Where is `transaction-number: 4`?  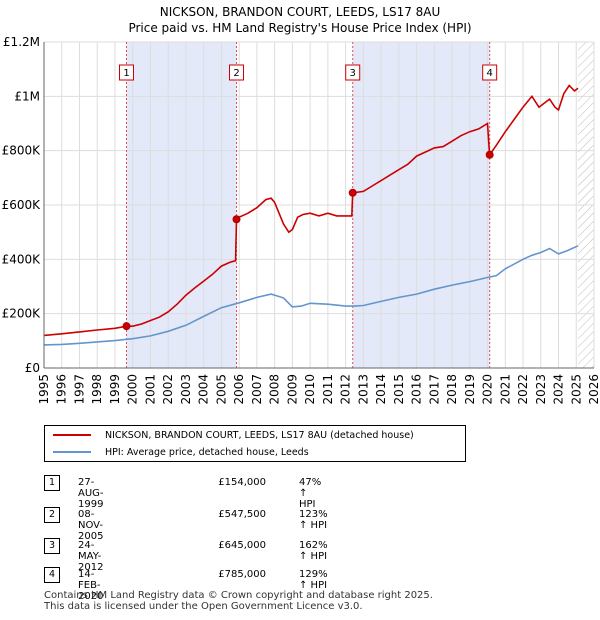
transaction-number: 4 is located at coordinates (52, 575).